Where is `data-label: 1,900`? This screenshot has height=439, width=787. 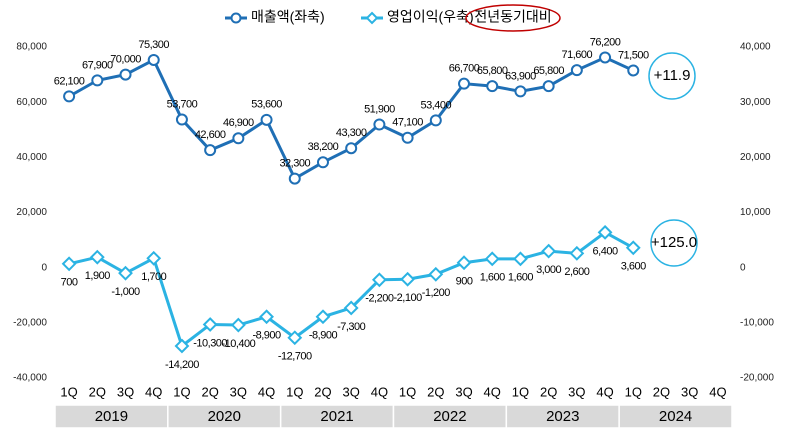 data-label: 1,900 is located at coordinates (97, 276).